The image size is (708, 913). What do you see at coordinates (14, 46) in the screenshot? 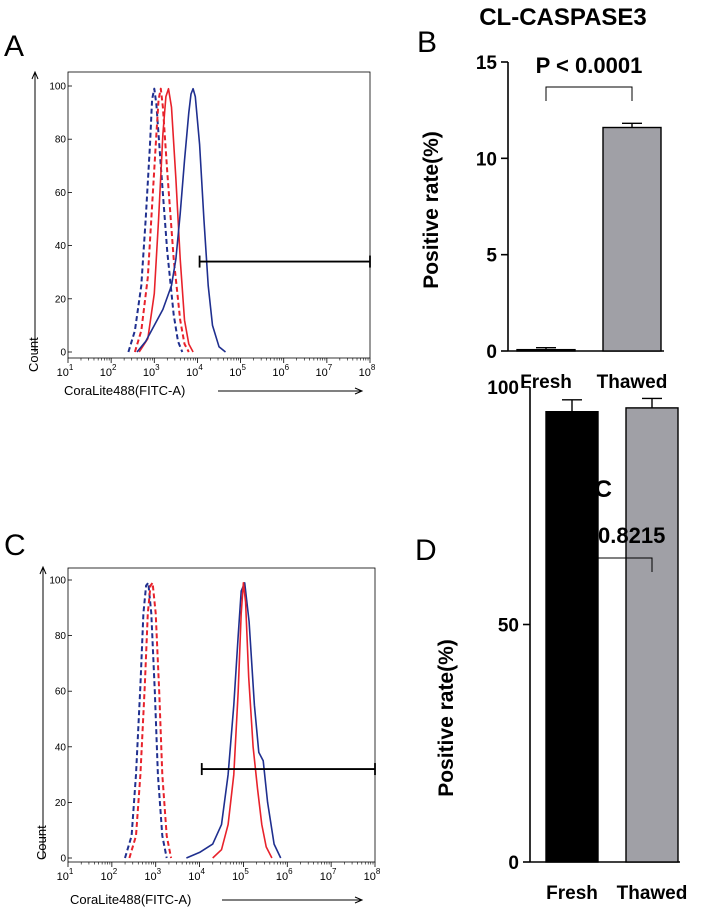
I see `panel-letter-a: A` at bounding box center [14, 46].